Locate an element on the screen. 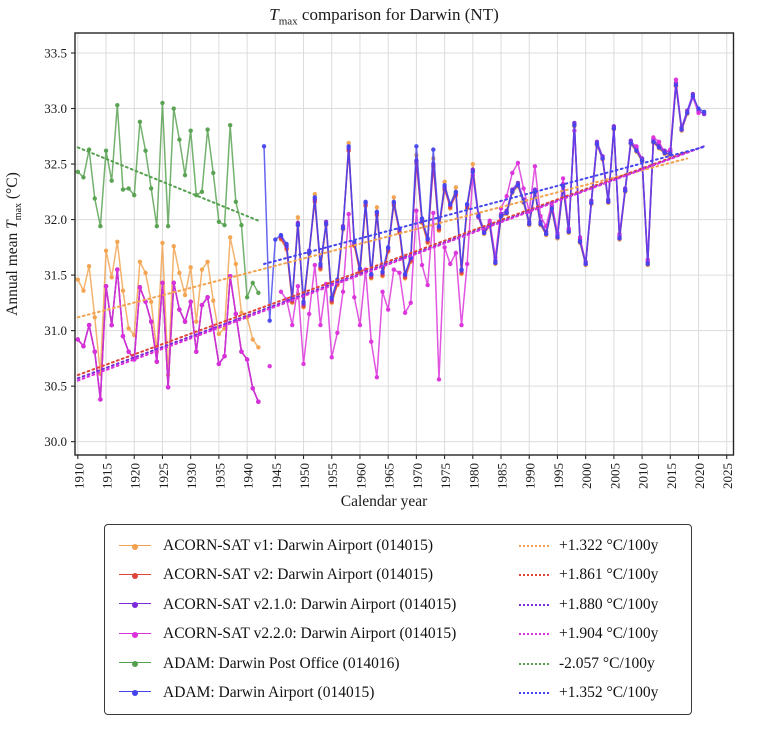 This screenshot has height=731, width=768. trend-line-sample-icon is located at coordinates (534, 634).